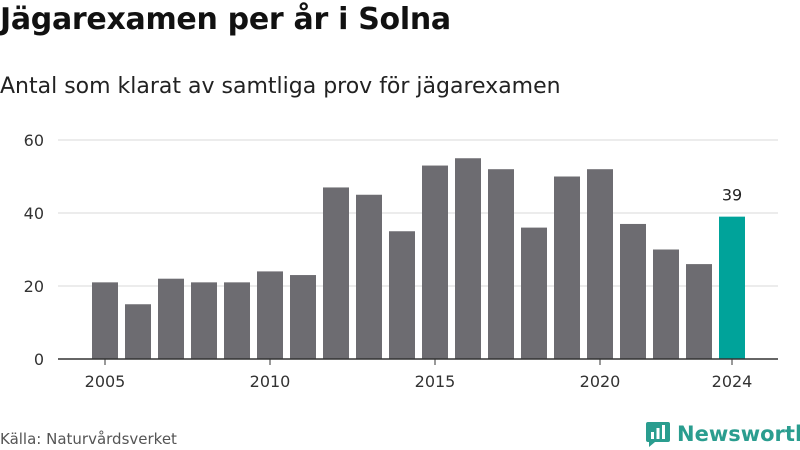 Image resolution: width=800 pixels, height=450 pixels. What do you see at coordinates (225, 19) in the screenshot?
I see `chart-title: Jägarexamen per år i Solna` at bounding box center [225, 19].